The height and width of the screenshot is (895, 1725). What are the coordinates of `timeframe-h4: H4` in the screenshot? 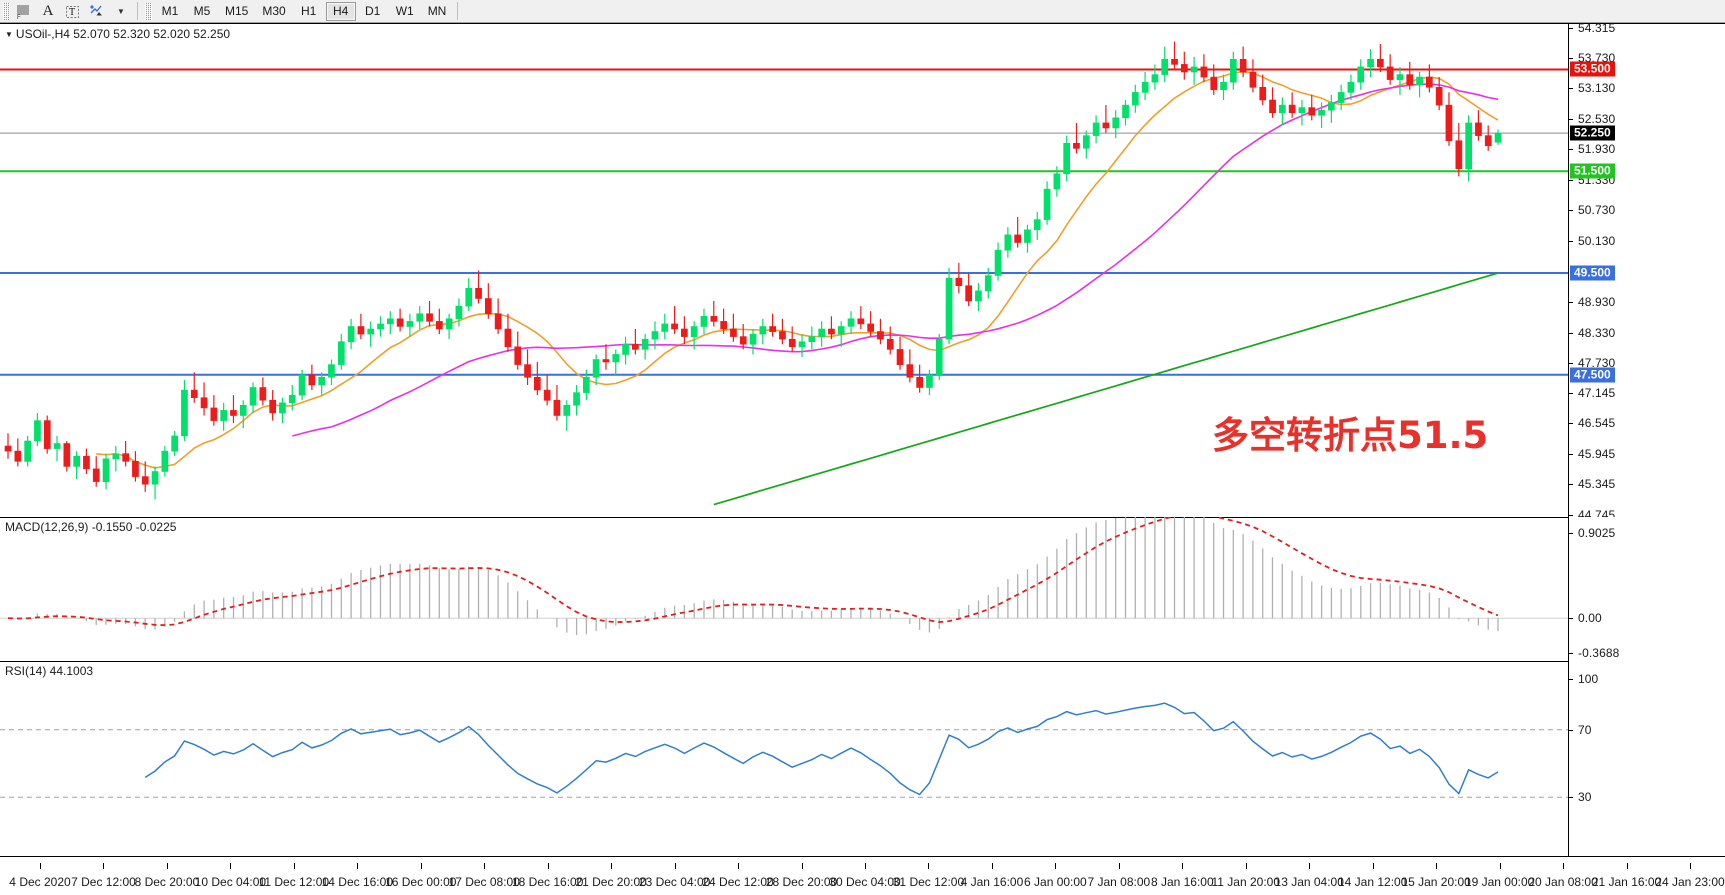 It's located at (340, 11).